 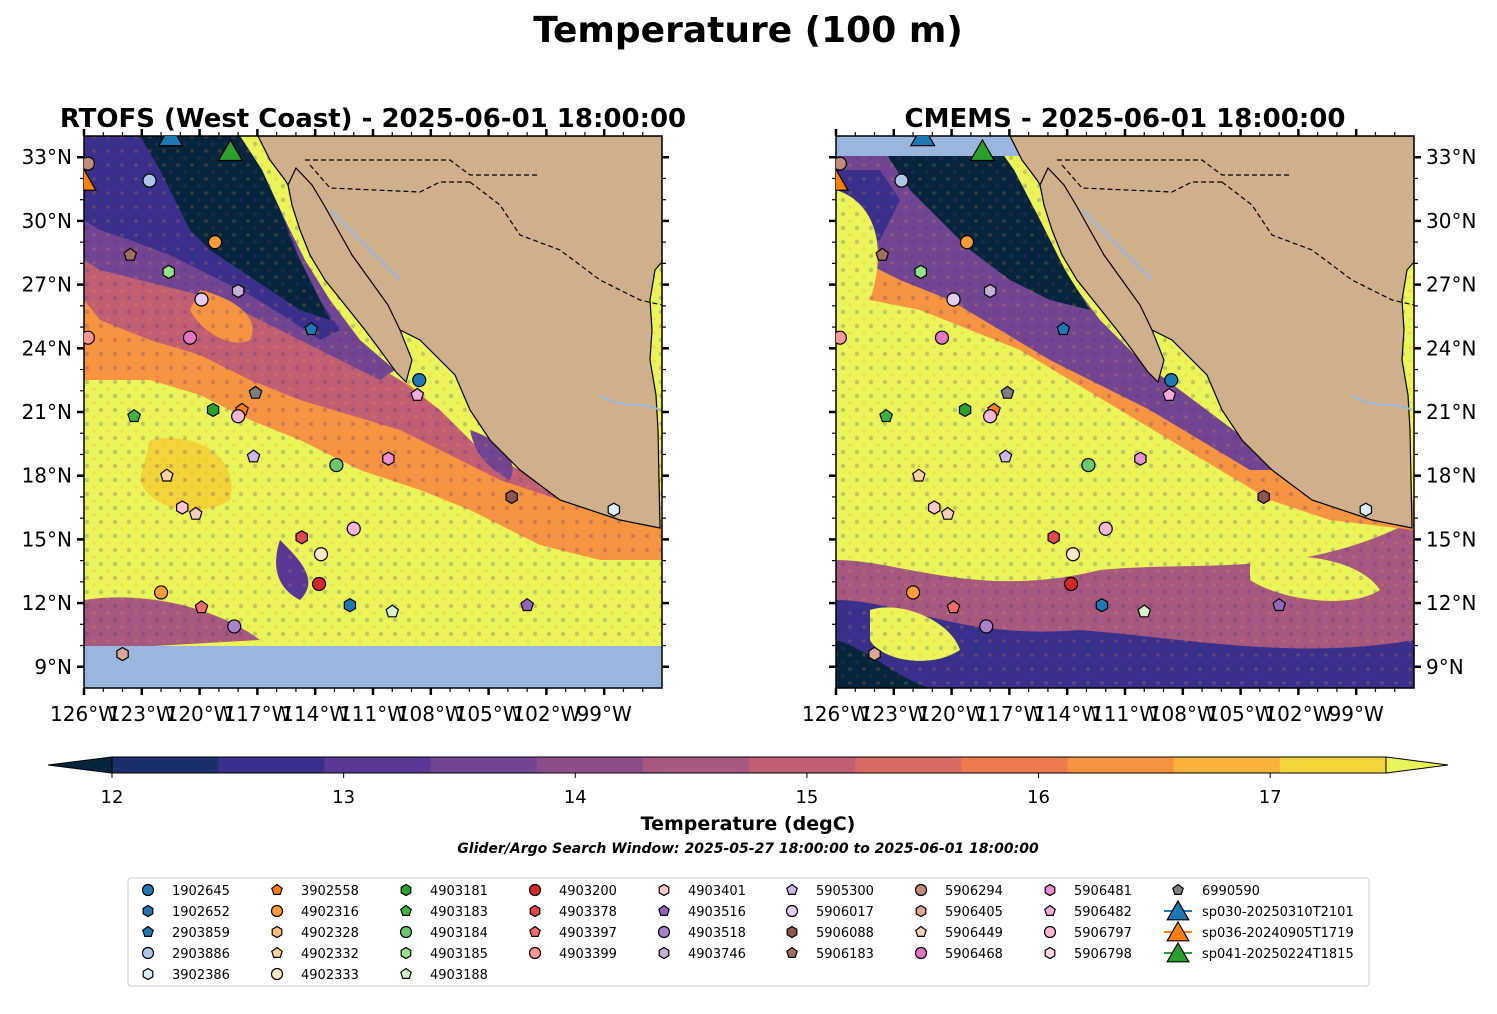 I want to click on colorbar-label: Temperature (degC), so click(x=748, y=824).